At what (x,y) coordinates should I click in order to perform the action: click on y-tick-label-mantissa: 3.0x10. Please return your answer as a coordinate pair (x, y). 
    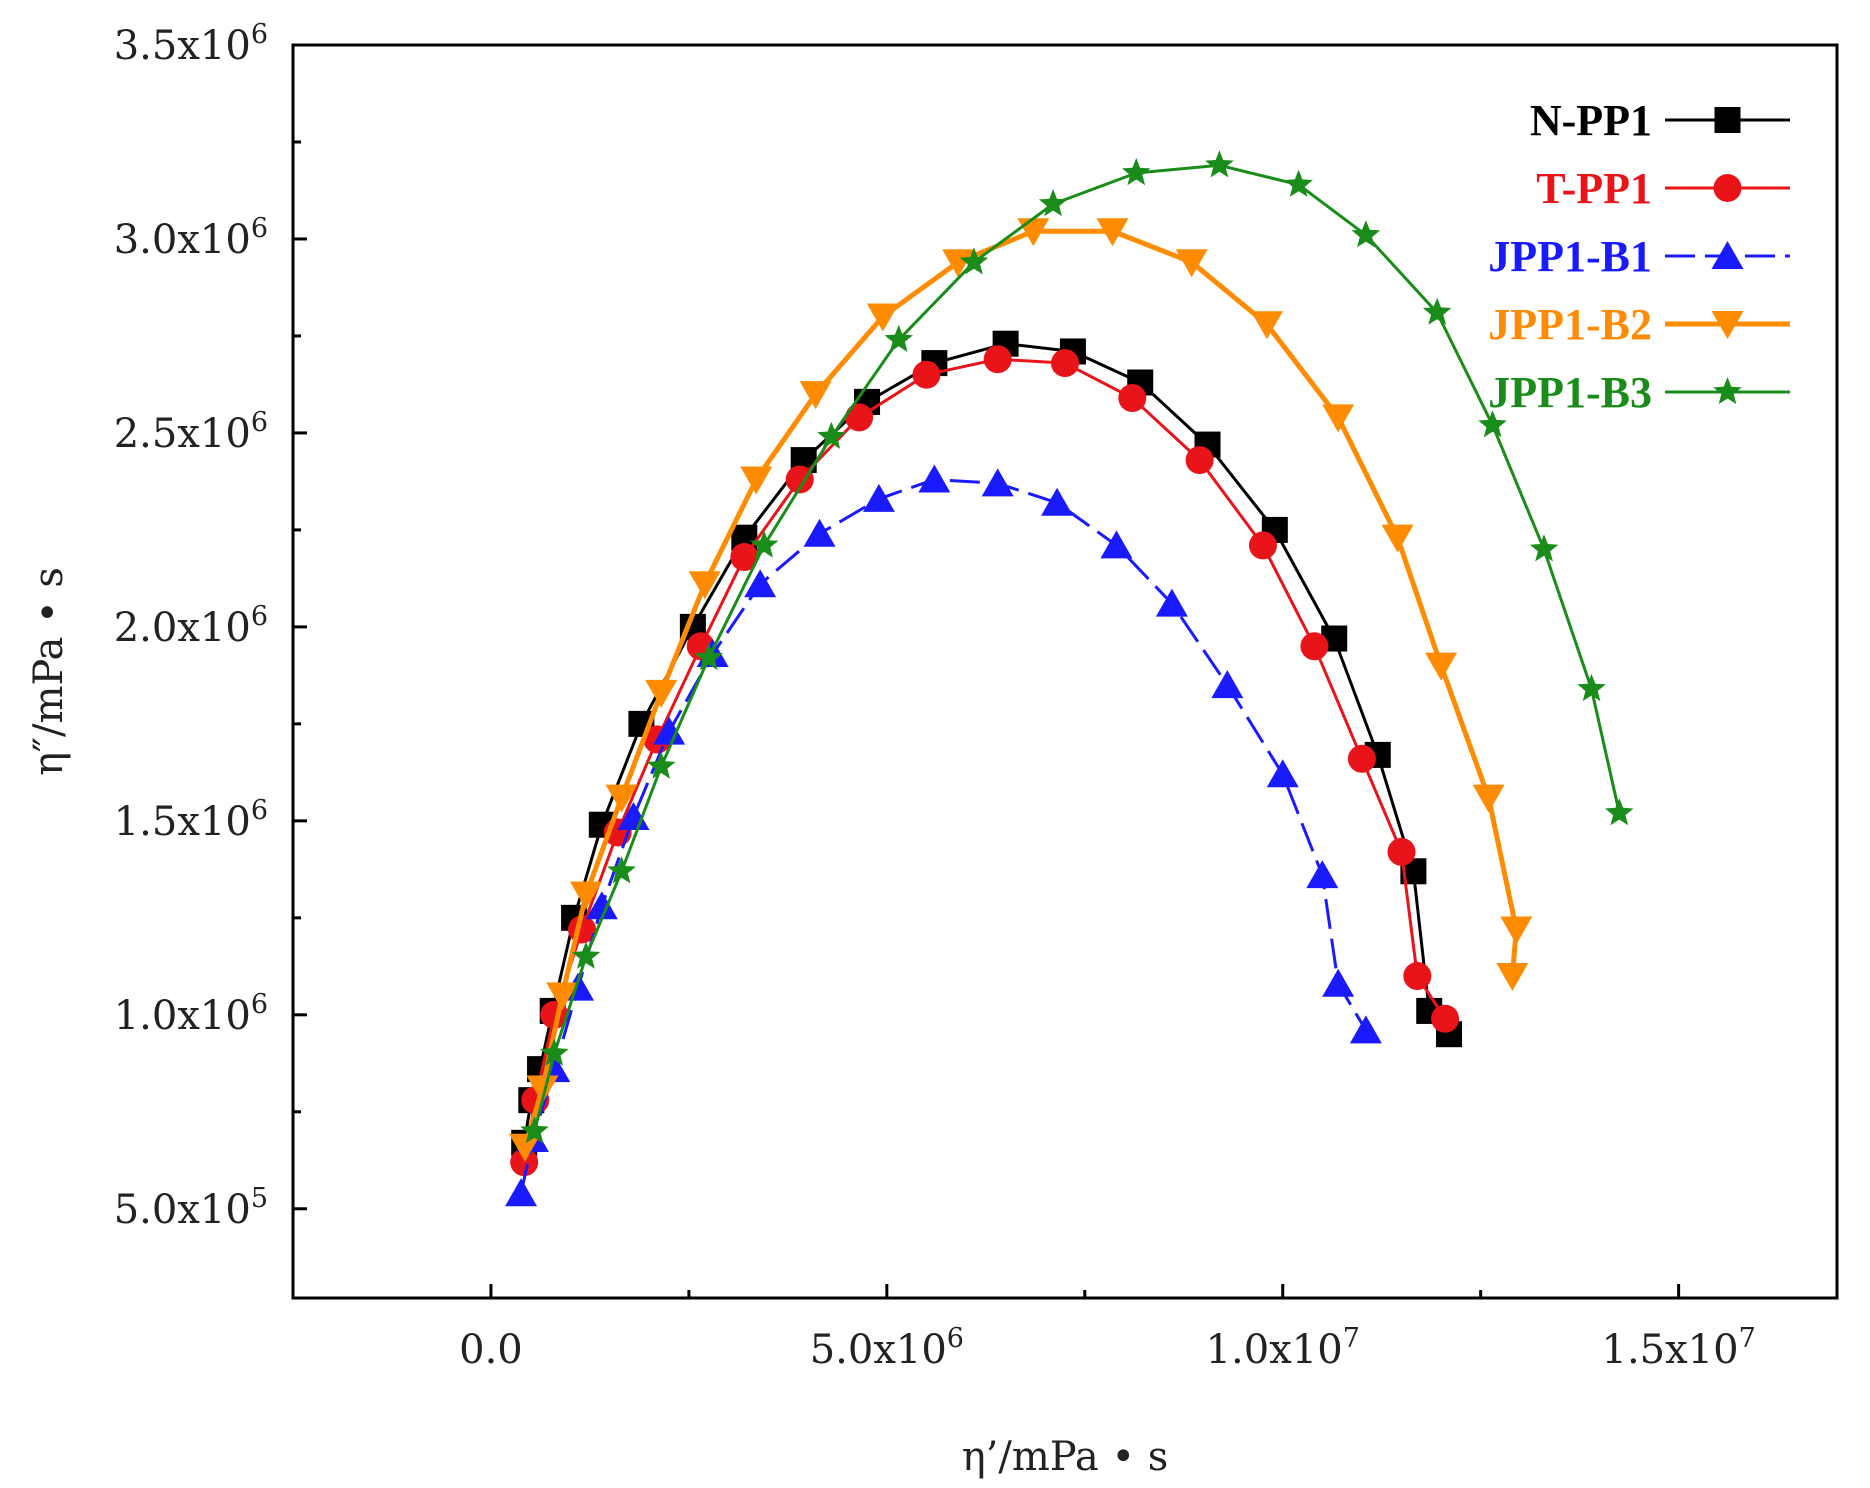
    Looking at the image, I should click on (182, 240).